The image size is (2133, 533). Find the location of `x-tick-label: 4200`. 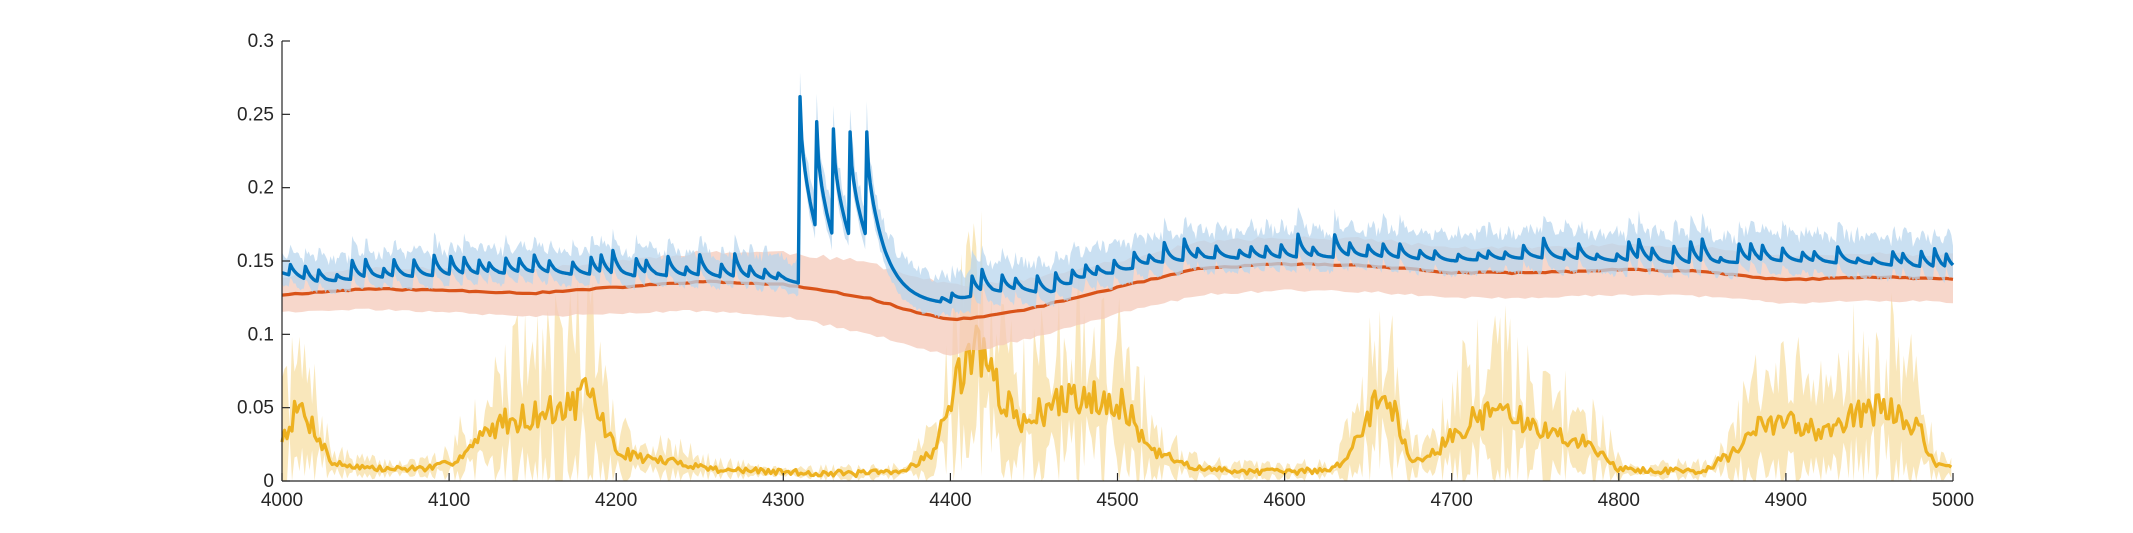

x-tick-label: 4200 is located at coordinates (616, 500).